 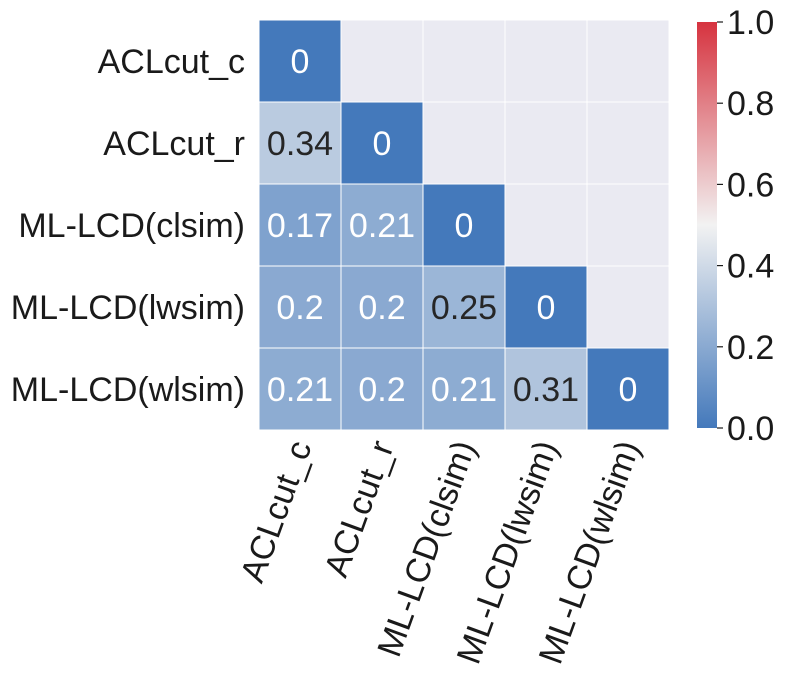 What do you see at coordinates (174, 144) in the screenshot?
I see `row-tick-label: ACLcut_r` at bounding box center [174, 144].